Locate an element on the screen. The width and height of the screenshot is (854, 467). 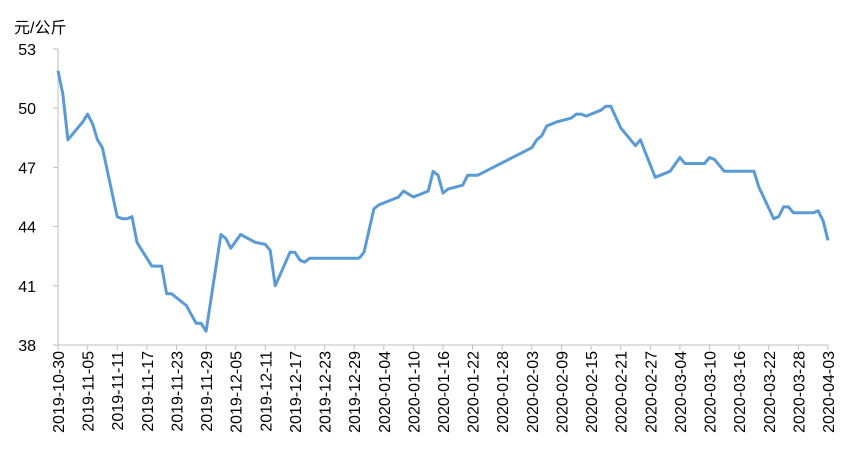
x-tick-label: 2020-03-10 is located at coordinates (711, 392).